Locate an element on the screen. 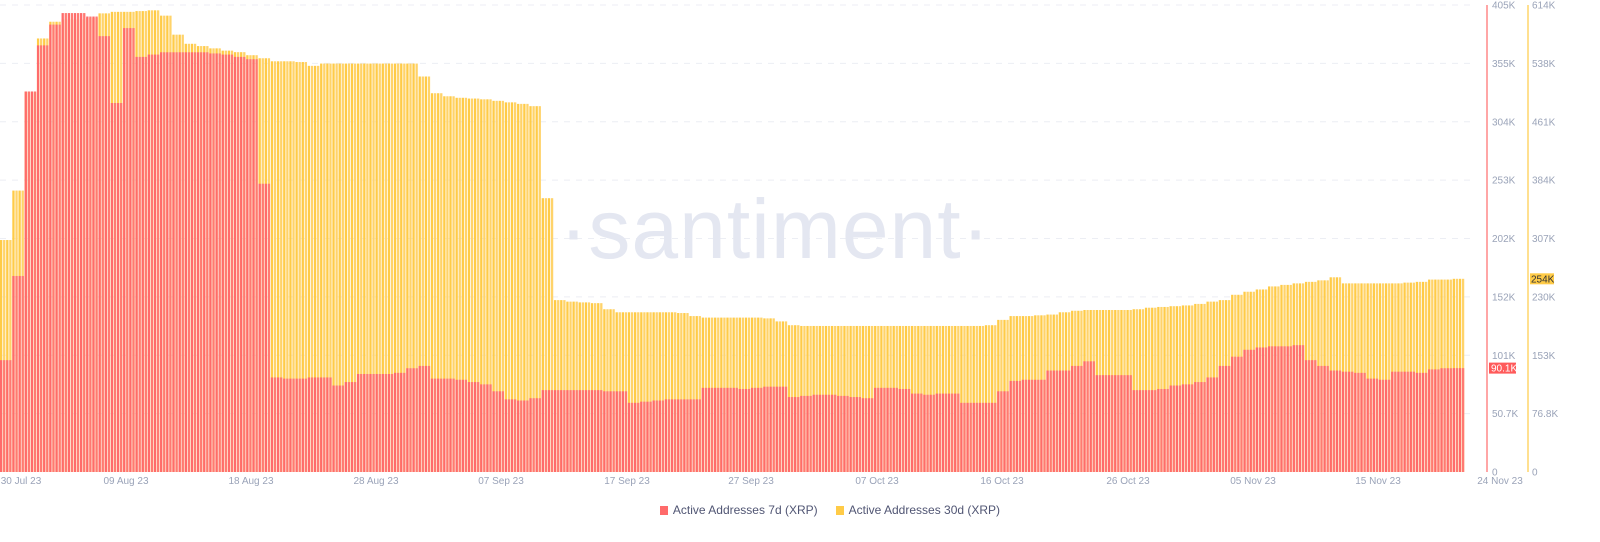 The image size is (1600, 542). x-tick-label: 16 Oct 23 is located at coordinates (1002, 481).